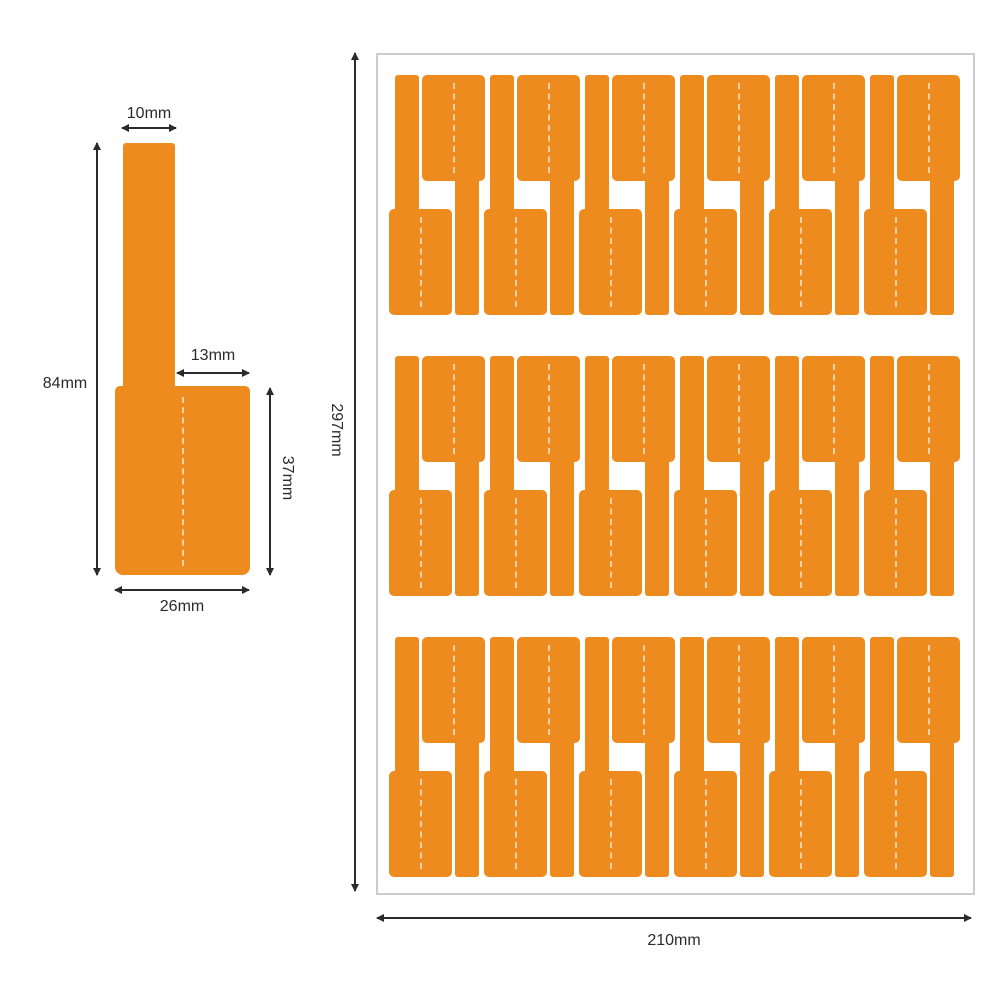 The height and width of the screenshot is (1000, 1000). What do you see at coordinates (65, 383) in the screenshot?
I see `dim-total-height-label: 84mm` at bounding box center [65, 383].